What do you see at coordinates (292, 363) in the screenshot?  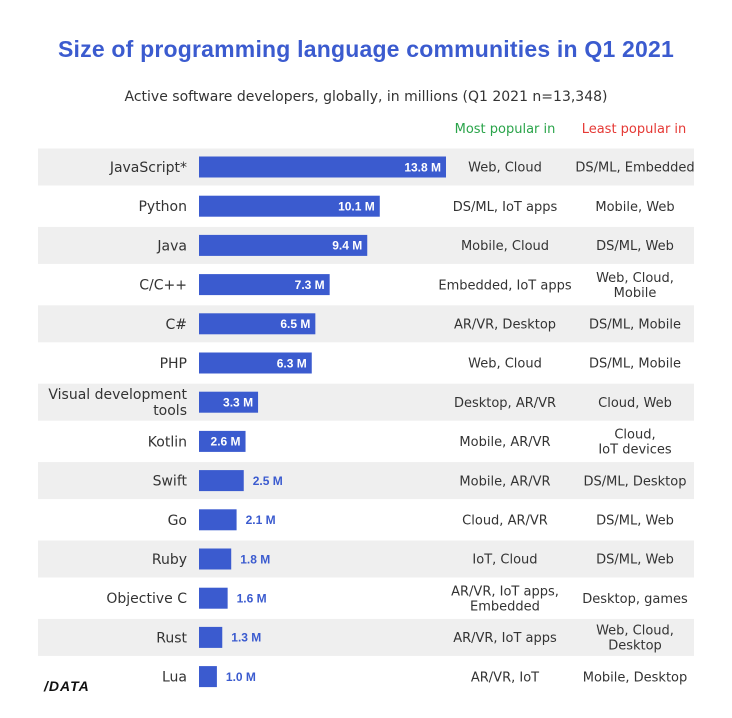 I see `bar-value-label: 6.3 M` at bounding box center [292, 363].